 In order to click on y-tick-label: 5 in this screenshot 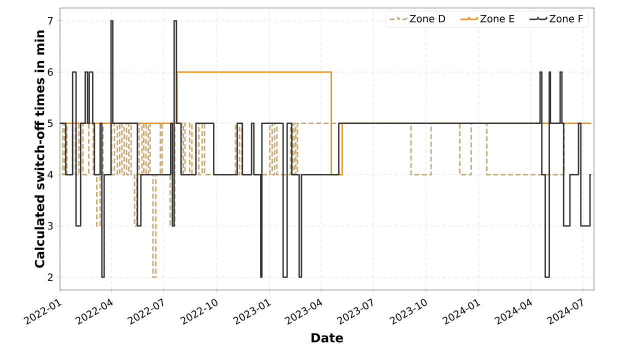, I will do `click(50, 124)`.